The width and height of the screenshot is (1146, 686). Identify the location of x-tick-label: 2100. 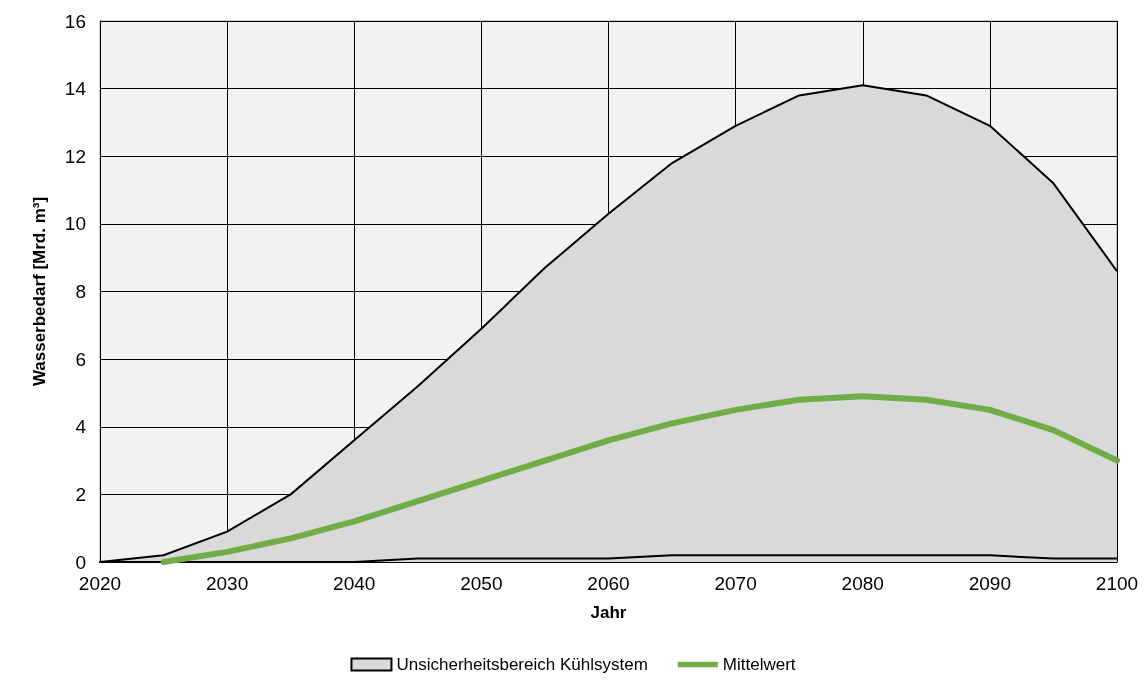
(1117, 583).